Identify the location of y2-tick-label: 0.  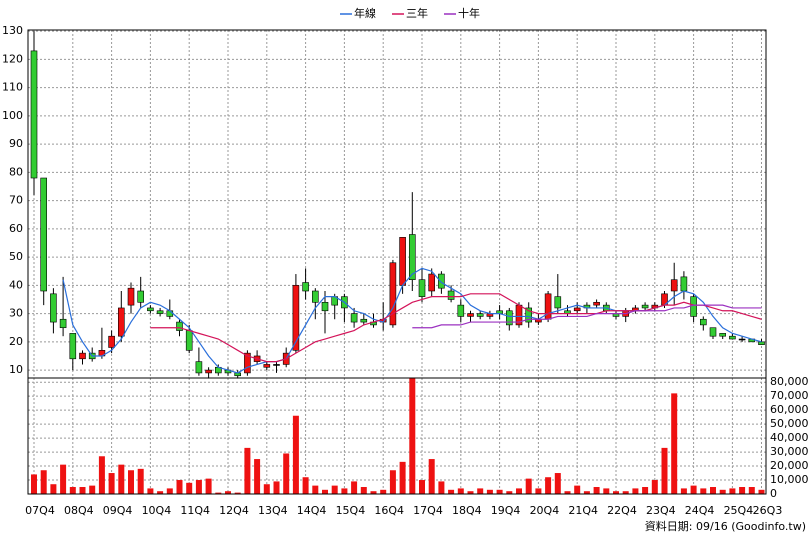
(773, 493).